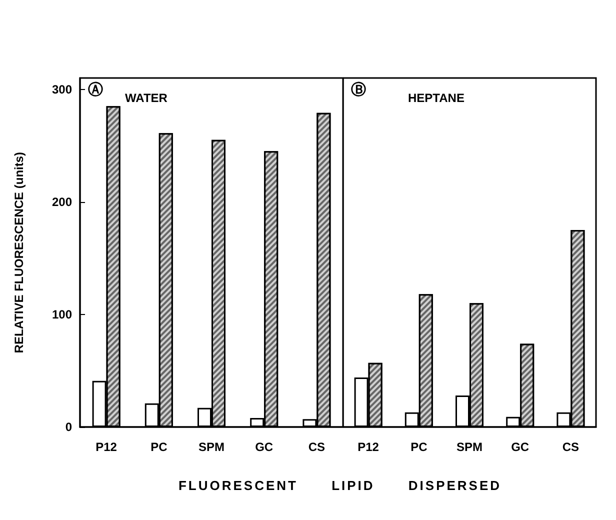 The height and width of the screenshot is (520, 616). What do you see at coordinates (95, 89) in the screenshot?
I see `annotation: Ⓐ` at bounding box center [95, 89].